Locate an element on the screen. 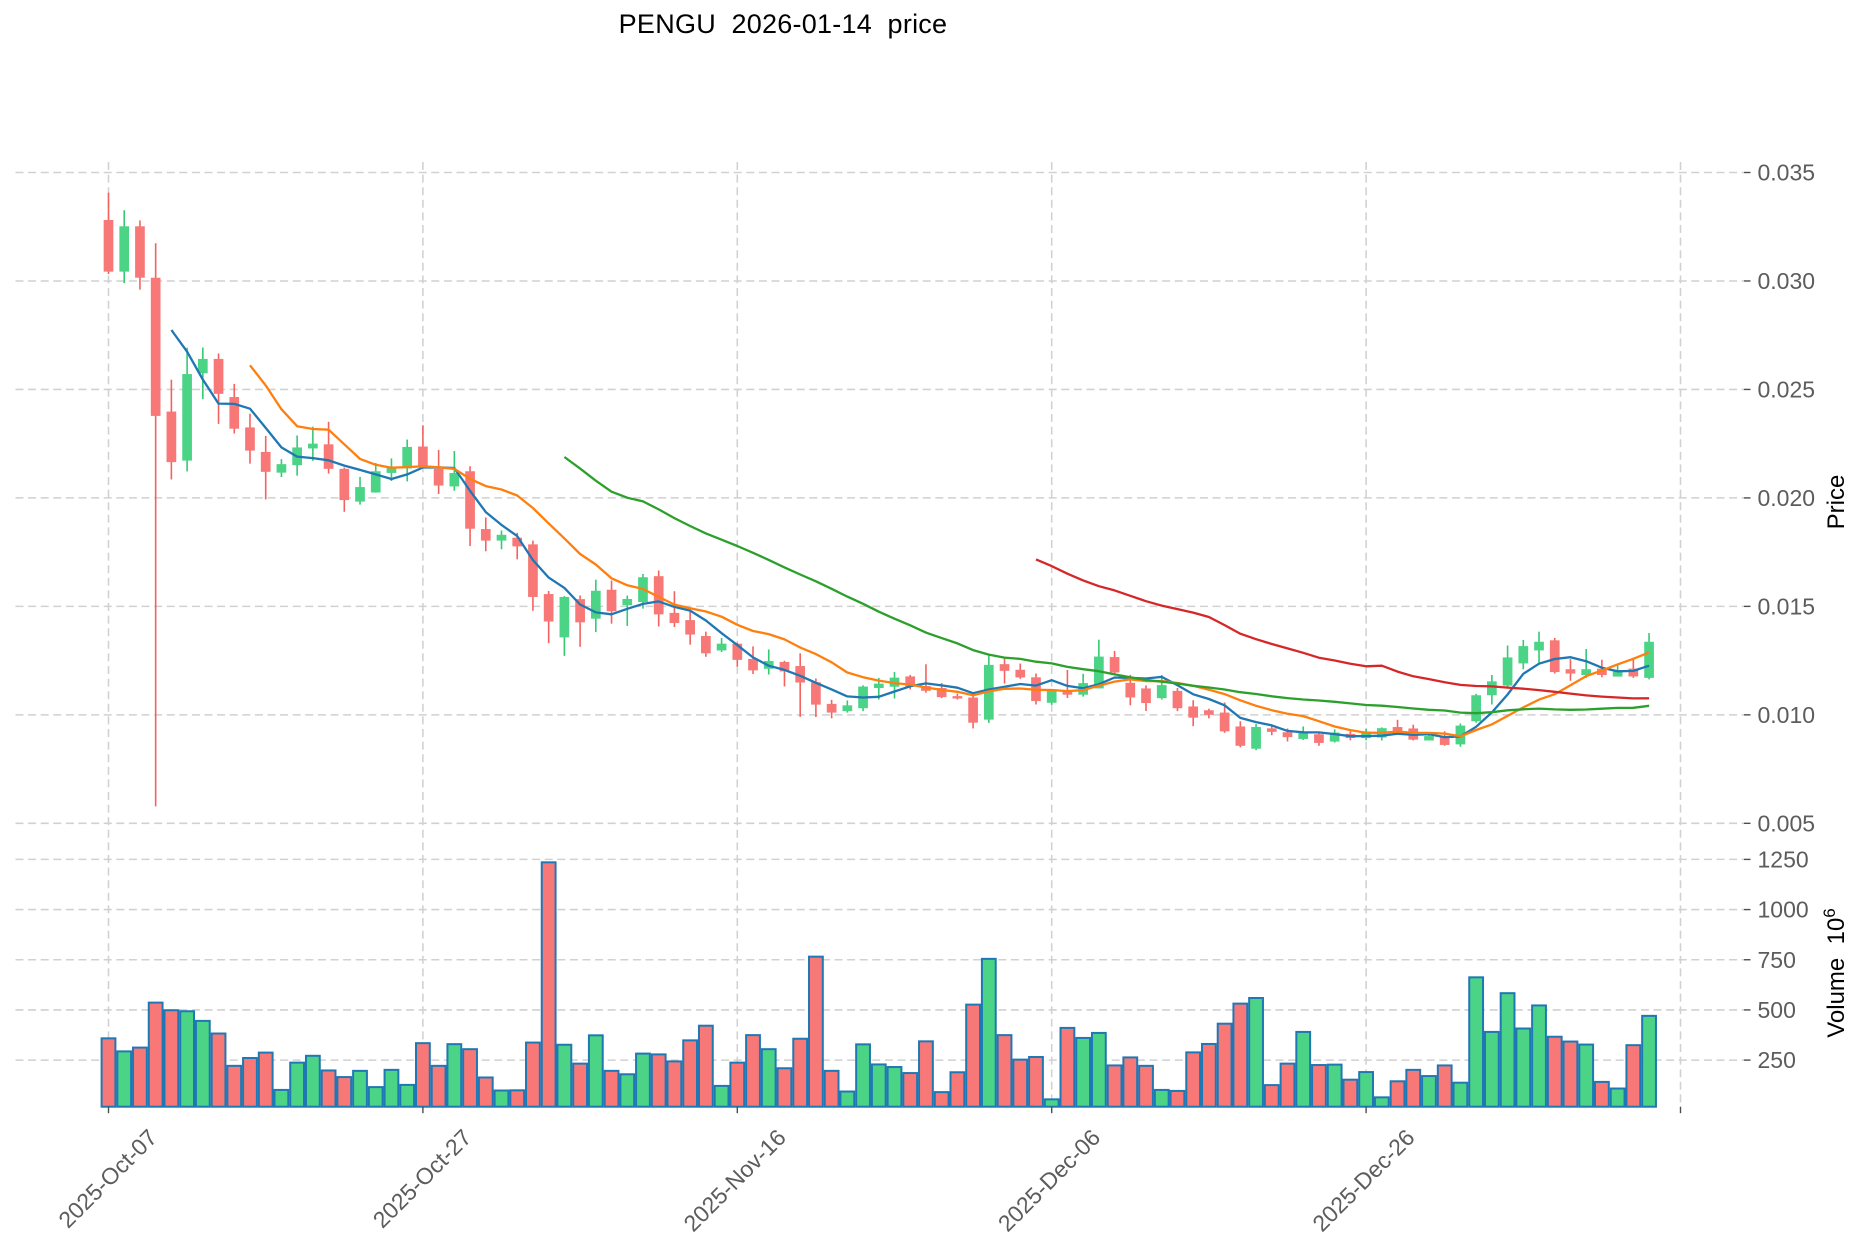 The width and height of the screenshot is (1860, 1251). svg-text: 0.015 is located at coordinates (1787, 606).